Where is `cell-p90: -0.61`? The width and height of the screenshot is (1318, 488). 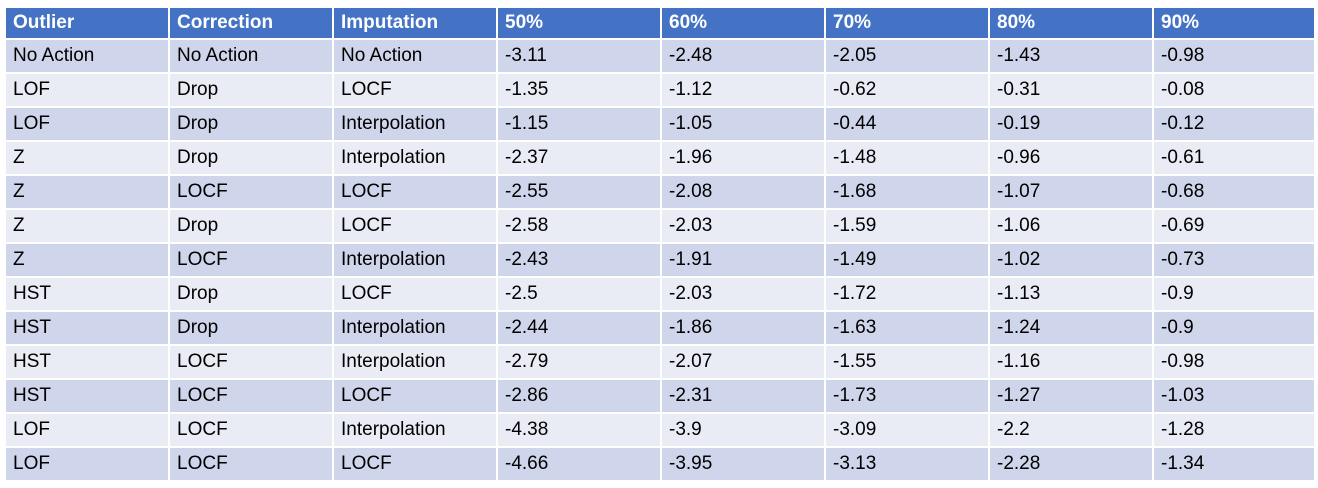
cell-p90: -0.61 is located at coordinates (1234, 158).